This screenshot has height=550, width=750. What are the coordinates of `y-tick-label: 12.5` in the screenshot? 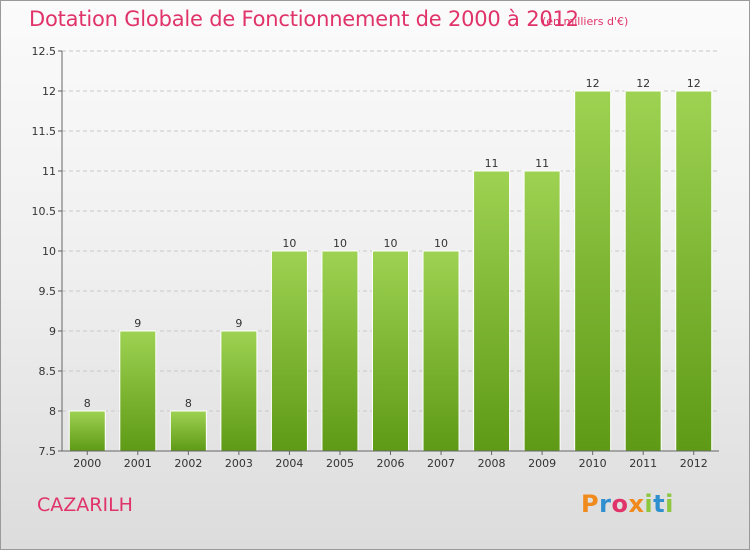 It's located at (44, 51).